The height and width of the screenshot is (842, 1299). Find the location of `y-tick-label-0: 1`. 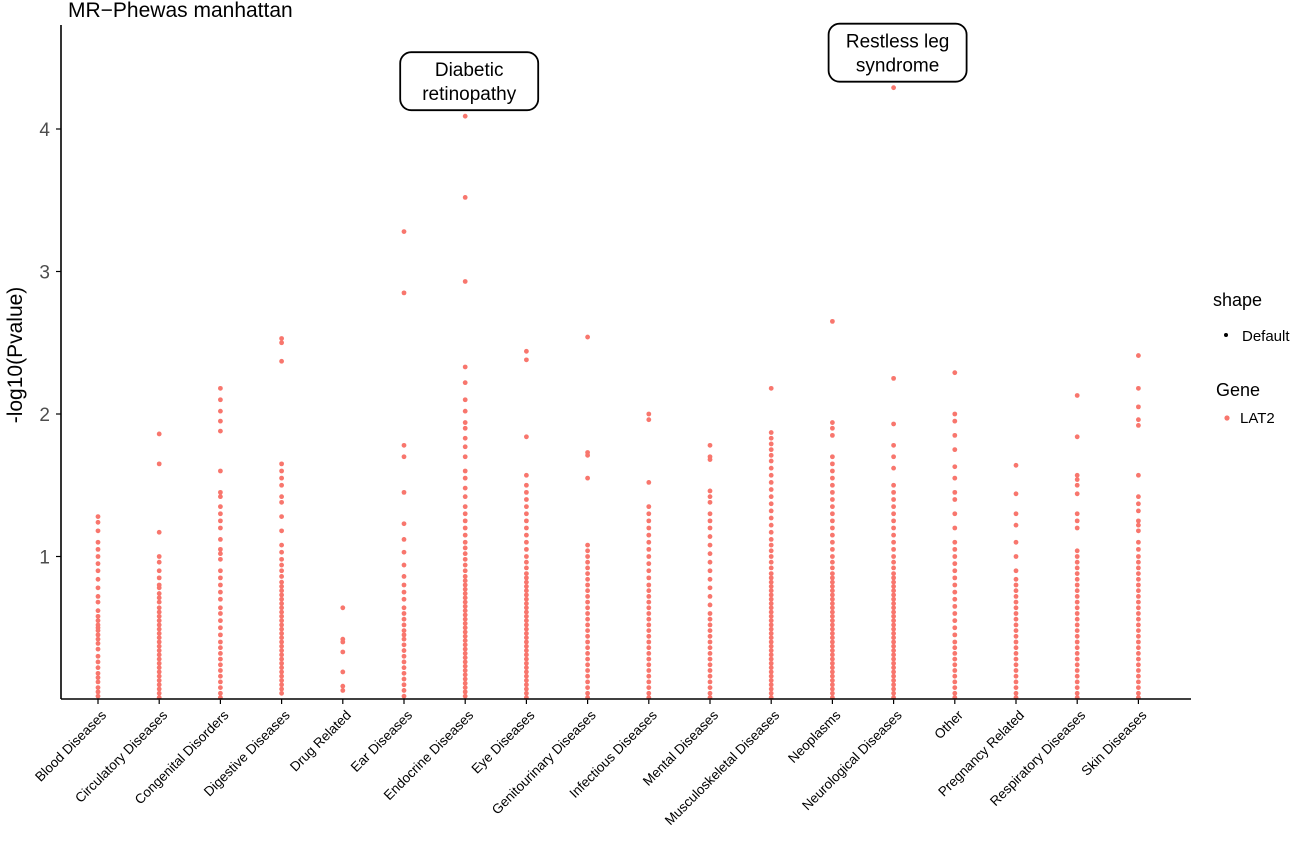

y-tick-label-0: 1 is located at coordinates (44, 558).